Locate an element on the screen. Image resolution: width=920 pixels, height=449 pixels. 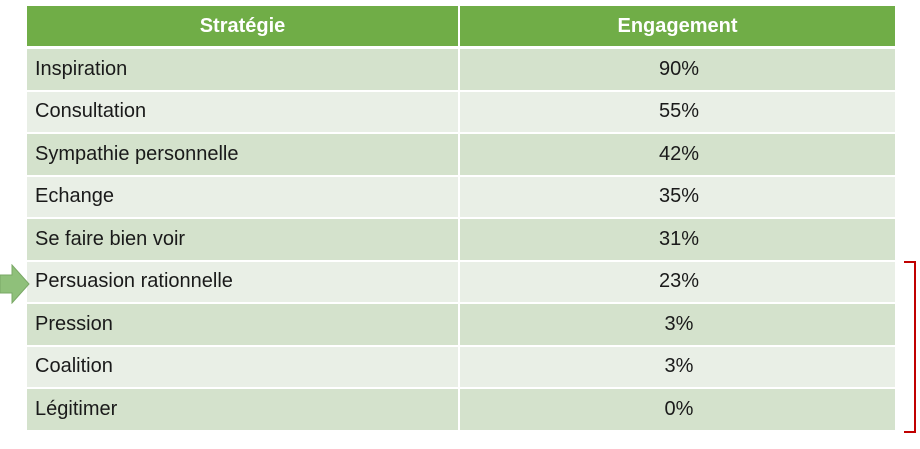
table-row: Inspiration 90% is located at coordinates (461, 70).